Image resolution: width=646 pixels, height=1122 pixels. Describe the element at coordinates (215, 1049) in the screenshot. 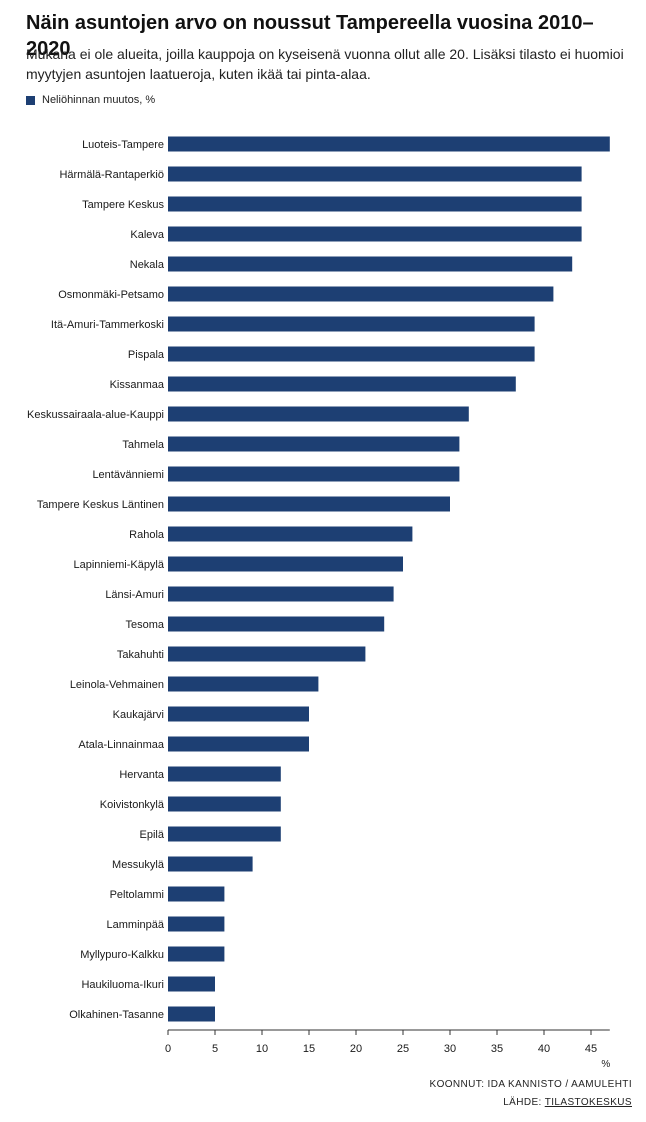

I see `x-tick-label: 5` at that location.